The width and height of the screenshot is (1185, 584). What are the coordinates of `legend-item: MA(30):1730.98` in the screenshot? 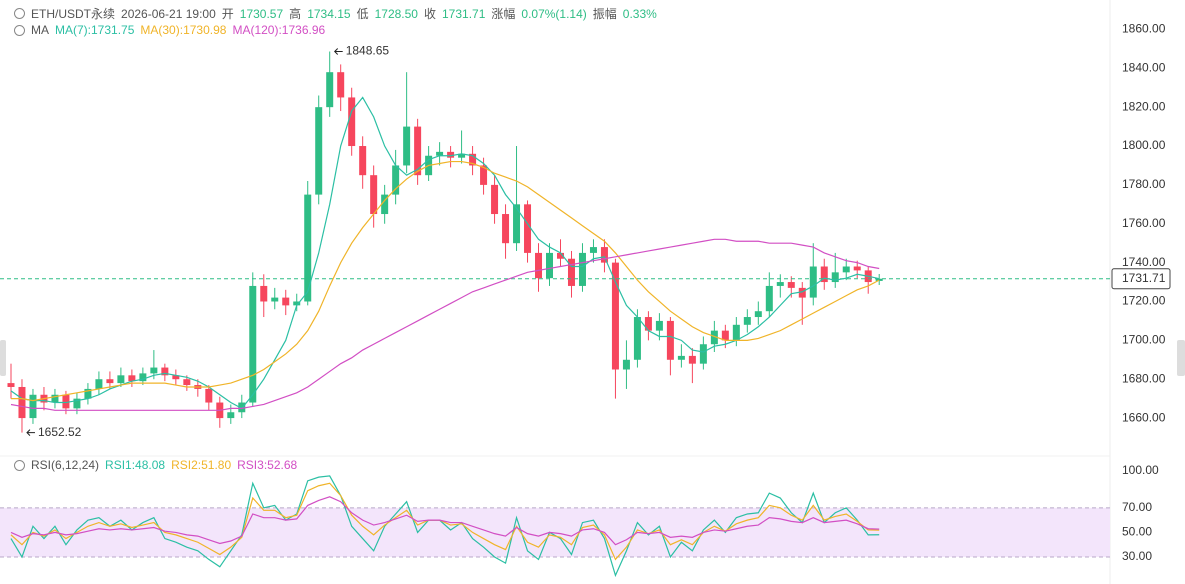 It's located at (183, 30).